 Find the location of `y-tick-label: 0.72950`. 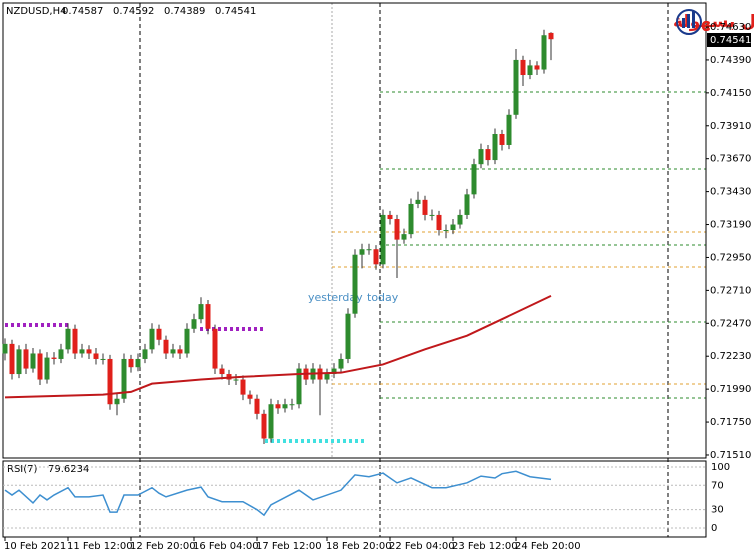

y-tick-label: 0.72950 is located at coordinates (730, 257).